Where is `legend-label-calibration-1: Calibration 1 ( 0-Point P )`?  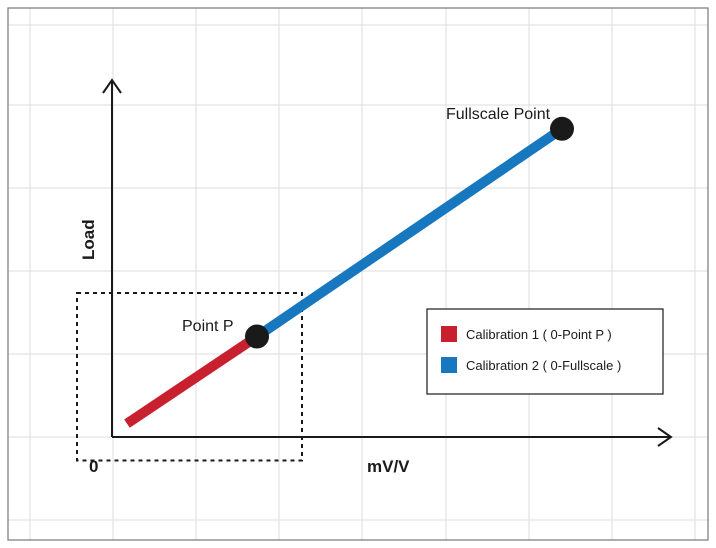
legend-label-calibration-1: Calibration 1 ( 0-Point P ) is located at coordinates (539, 334).